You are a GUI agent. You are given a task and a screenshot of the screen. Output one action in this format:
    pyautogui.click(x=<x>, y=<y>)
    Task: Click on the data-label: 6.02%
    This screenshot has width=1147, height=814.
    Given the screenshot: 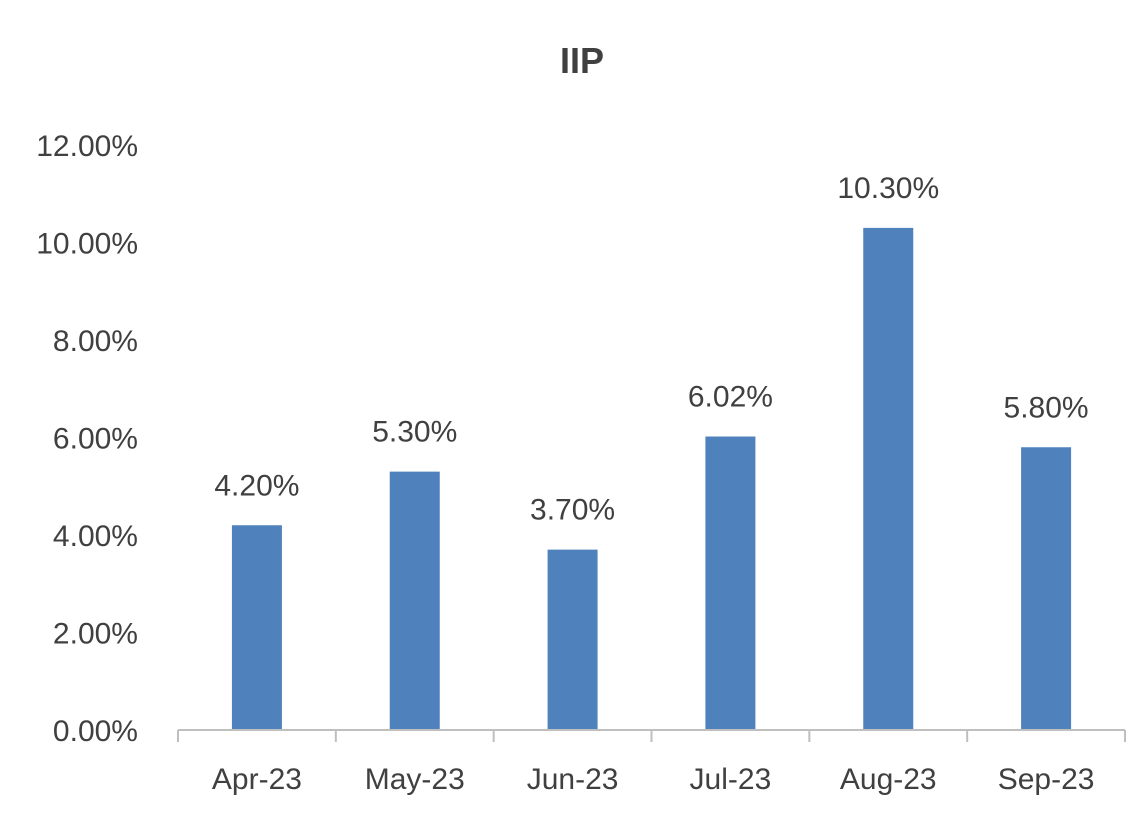 What is the action you would take?
    pyautogui.click(x=730, y=397)
    